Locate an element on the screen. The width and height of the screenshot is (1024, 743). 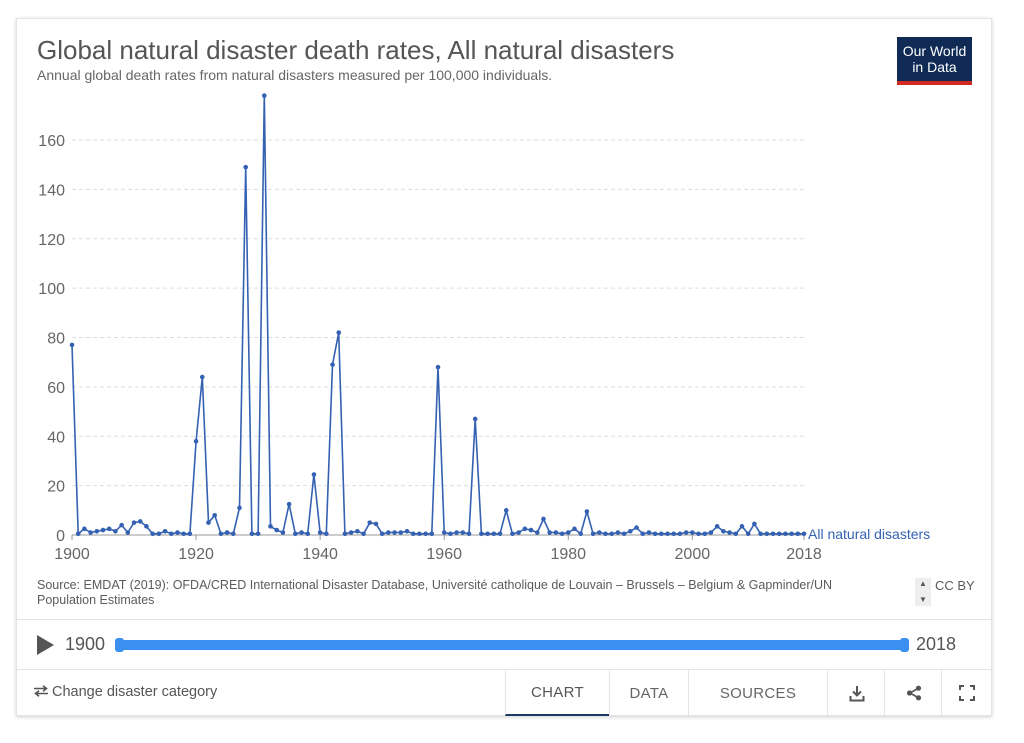
x-tick-label: 1900 is located at coordinates (72, 554).